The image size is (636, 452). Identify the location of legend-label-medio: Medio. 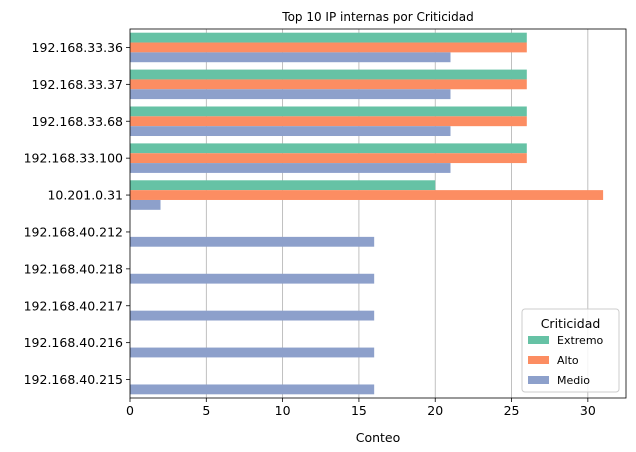
(573, 380).